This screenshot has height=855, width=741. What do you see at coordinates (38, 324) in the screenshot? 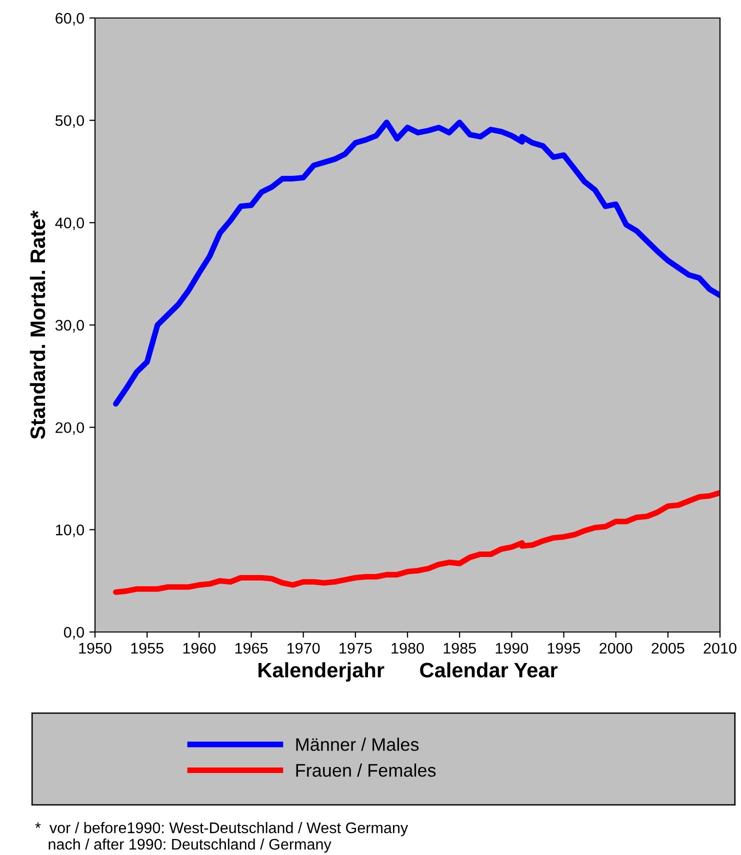
I see `y-axis-title: Standard. Mortal. Rate*` at bounding box center [38, 324].